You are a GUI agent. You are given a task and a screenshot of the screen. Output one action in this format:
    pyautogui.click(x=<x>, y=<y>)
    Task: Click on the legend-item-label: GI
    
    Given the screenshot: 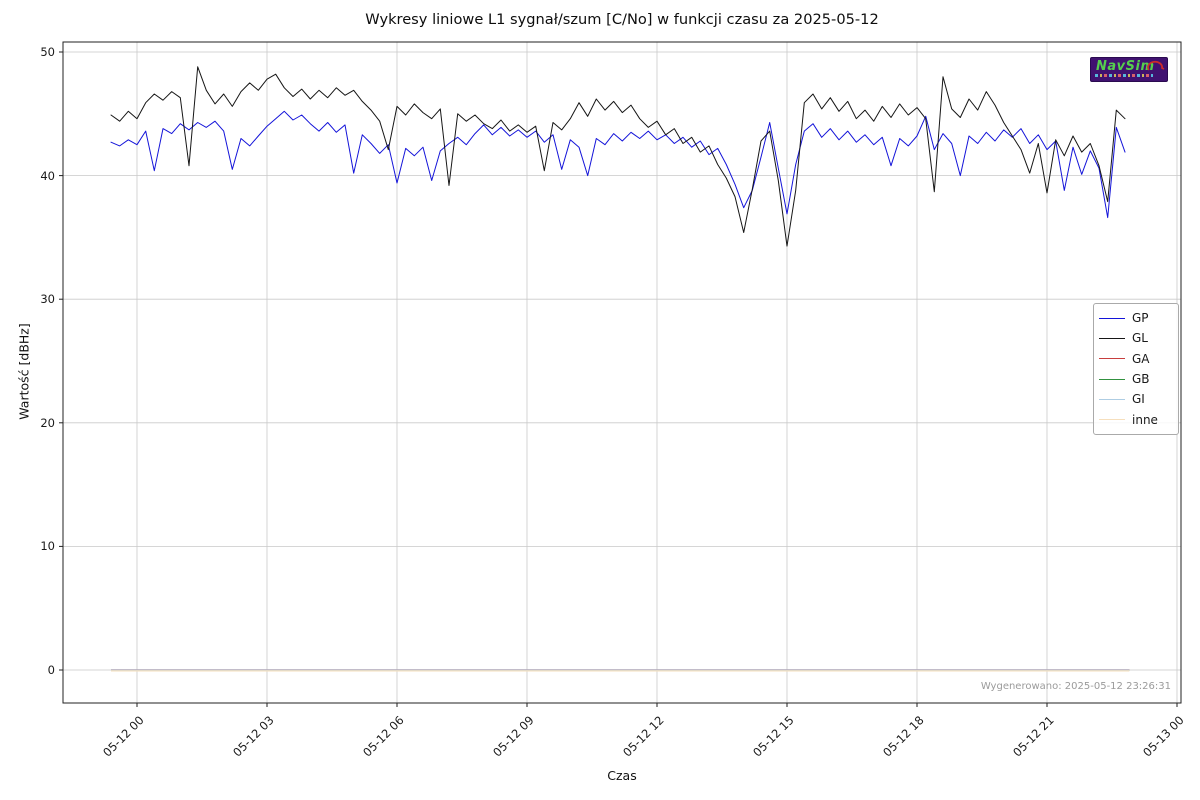 What is the action you would take?
    pyautogui.click(x=1138, y=399)
    